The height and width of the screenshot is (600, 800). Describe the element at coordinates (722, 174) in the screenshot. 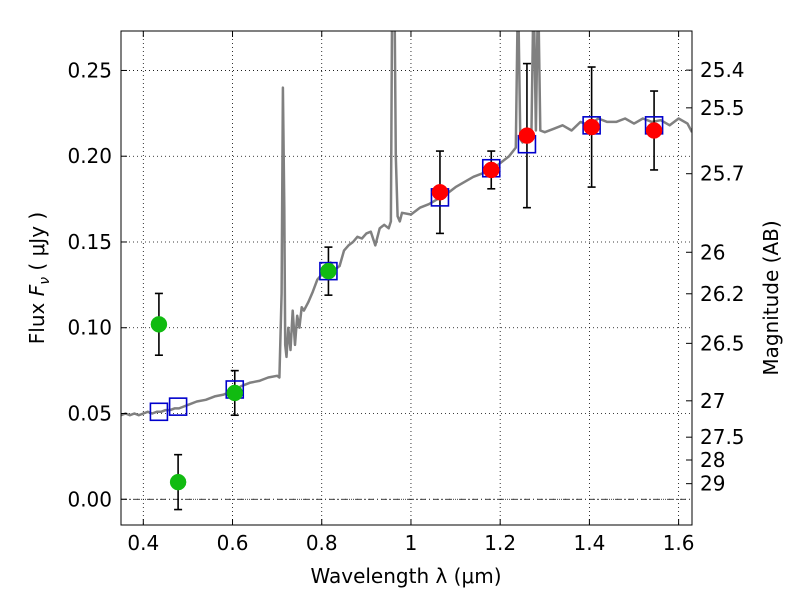

I see `magnitude-tick-label: 25.7` at that location.